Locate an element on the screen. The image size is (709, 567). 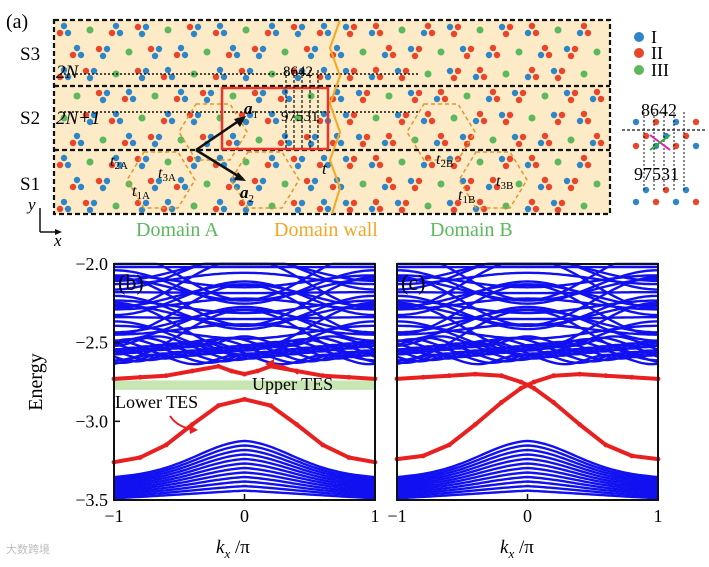
site-numbers-top: 8642 is located at coordinates (298, 72).